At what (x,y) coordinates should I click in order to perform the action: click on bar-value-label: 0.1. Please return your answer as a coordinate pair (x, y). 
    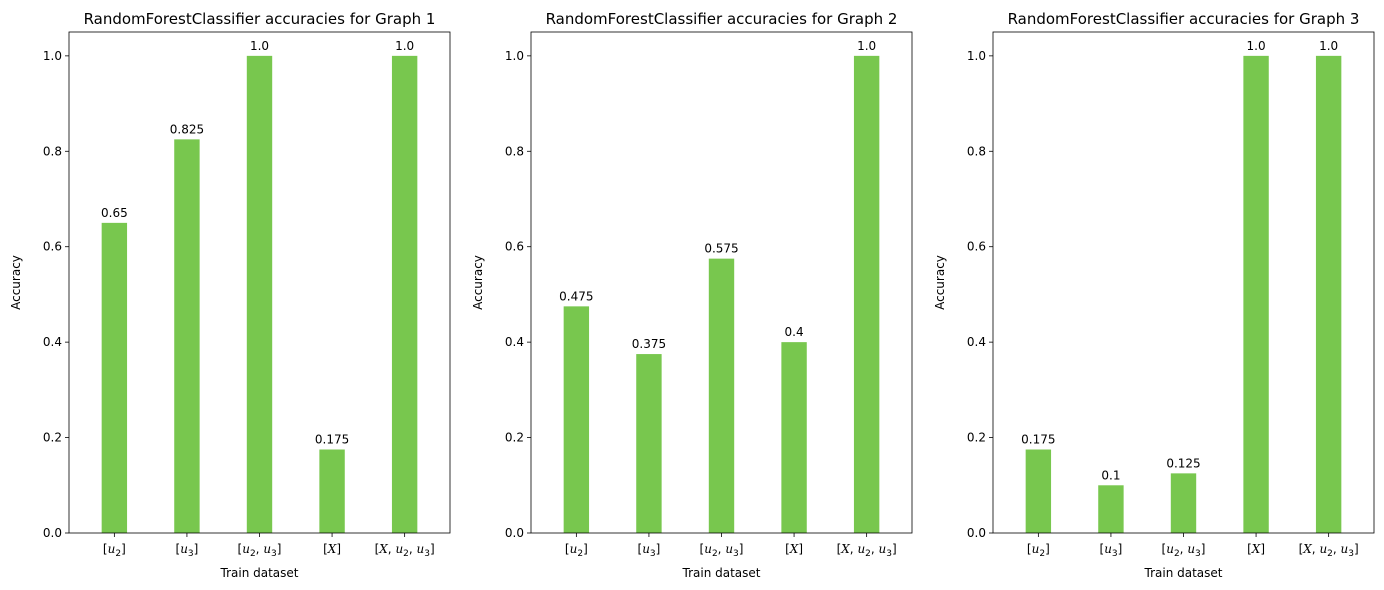
    Looking at the image, I should click on (1110, 475).